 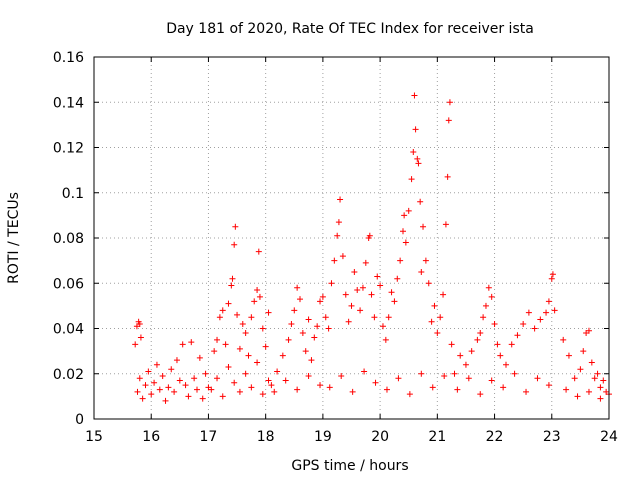 What do you see at coordinates (495, 437) in the screenshot?
I see `x-tick-label: 22` at bounding box center [495, 437].